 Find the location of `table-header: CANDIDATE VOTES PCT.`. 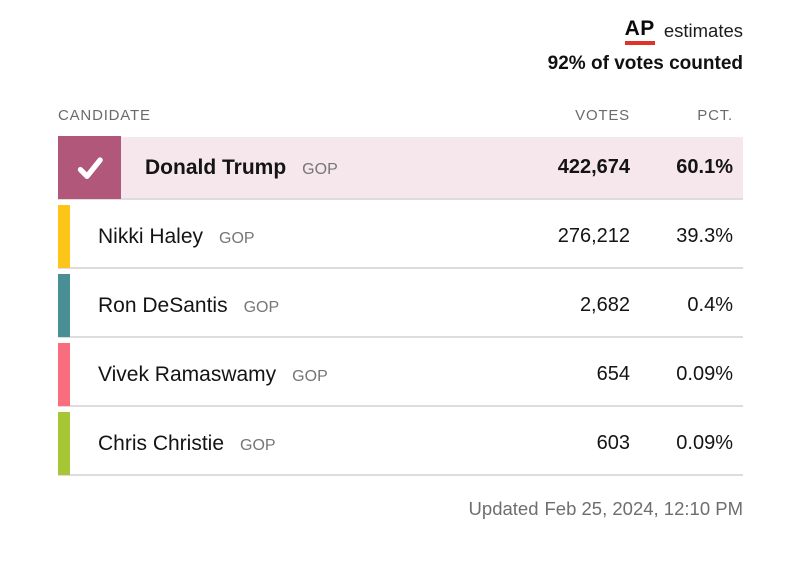

table-header: CANDIDATE VOTES PCT. is located at coordinates (400, 115).